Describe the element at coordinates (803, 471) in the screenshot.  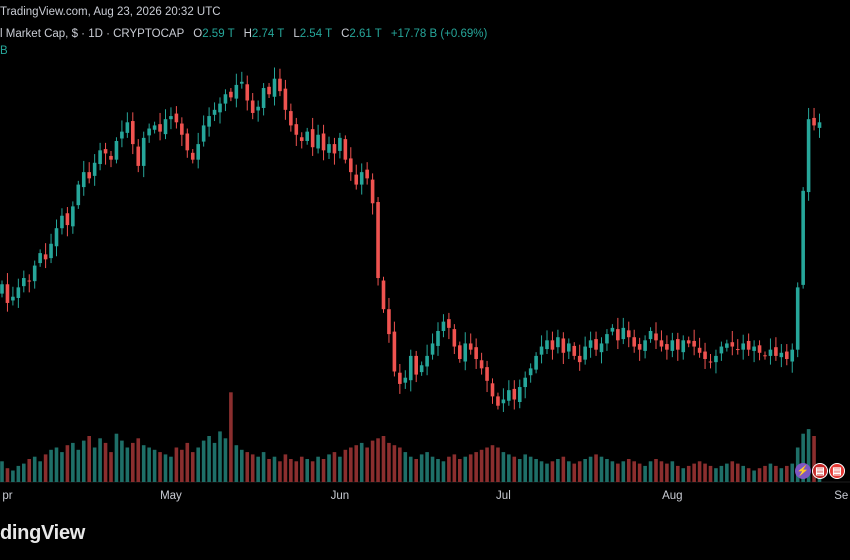
I see `lightning-icon: ⚡` at that location.